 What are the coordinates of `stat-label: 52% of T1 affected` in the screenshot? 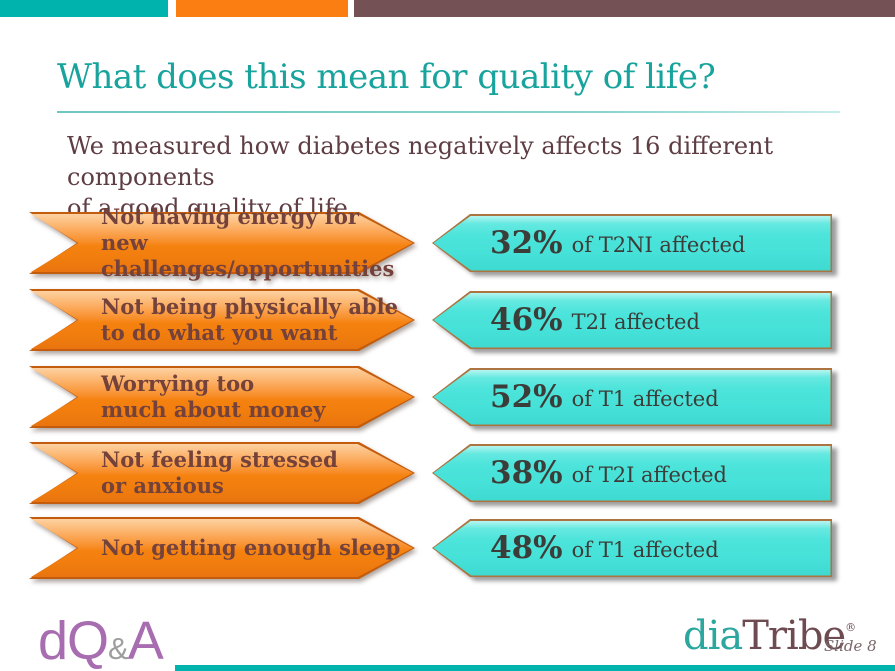 It's located at (657, 397).